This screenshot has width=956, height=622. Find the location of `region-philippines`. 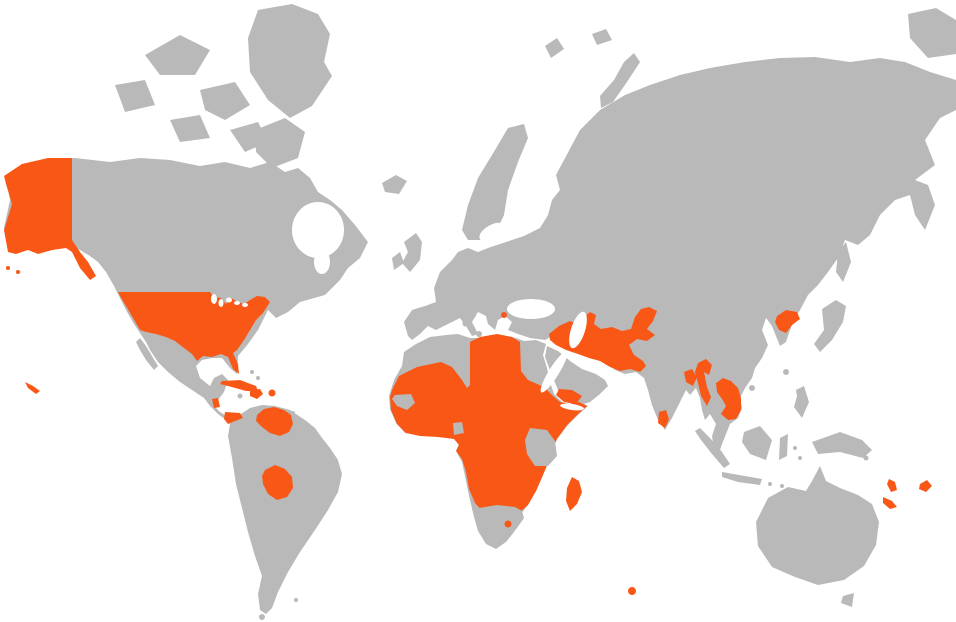

region-philippines is located at coordinates (801, 402).